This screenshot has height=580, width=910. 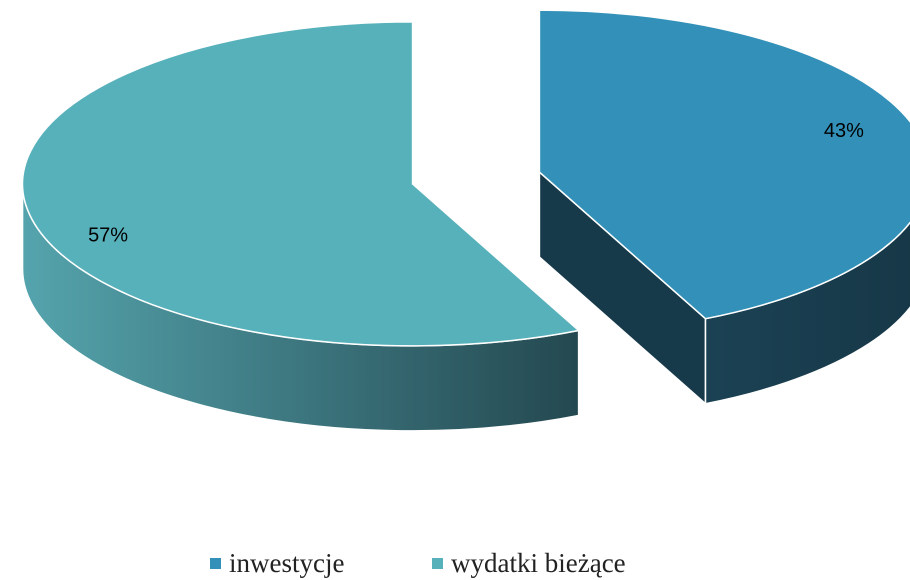 I want to click on value-label: 43%, so click(x=844, y=131).